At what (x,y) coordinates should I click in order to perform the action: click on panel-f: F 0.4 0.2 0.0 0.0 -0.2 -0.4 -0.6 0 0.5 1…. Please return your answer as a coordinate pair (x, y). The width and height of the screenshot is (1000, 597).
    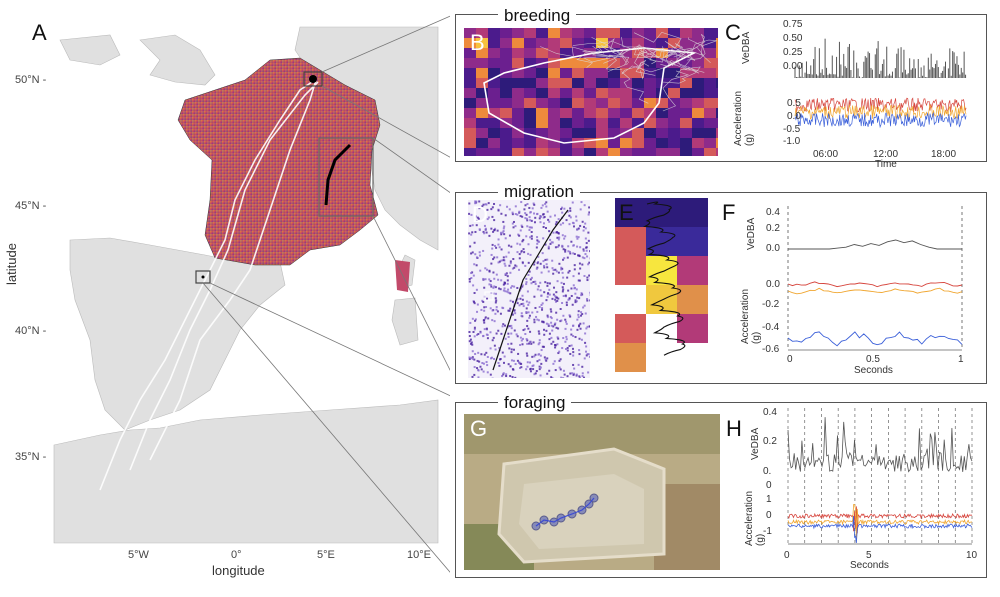
    Looking at the image, I should click on (853, 289).